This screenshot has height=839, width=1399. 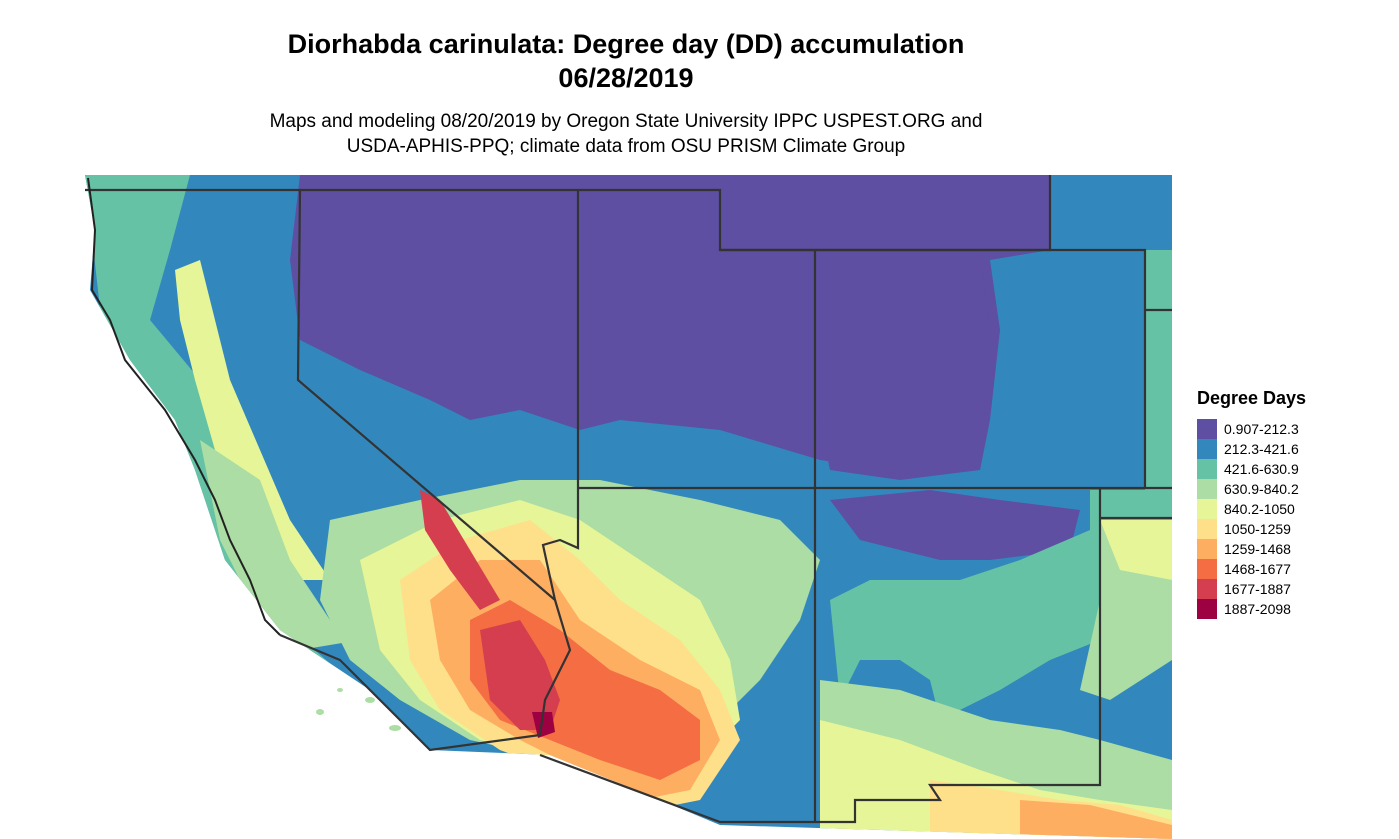 I want to click on legend-item: 840.2-1050, so click(x=1246, y=509).